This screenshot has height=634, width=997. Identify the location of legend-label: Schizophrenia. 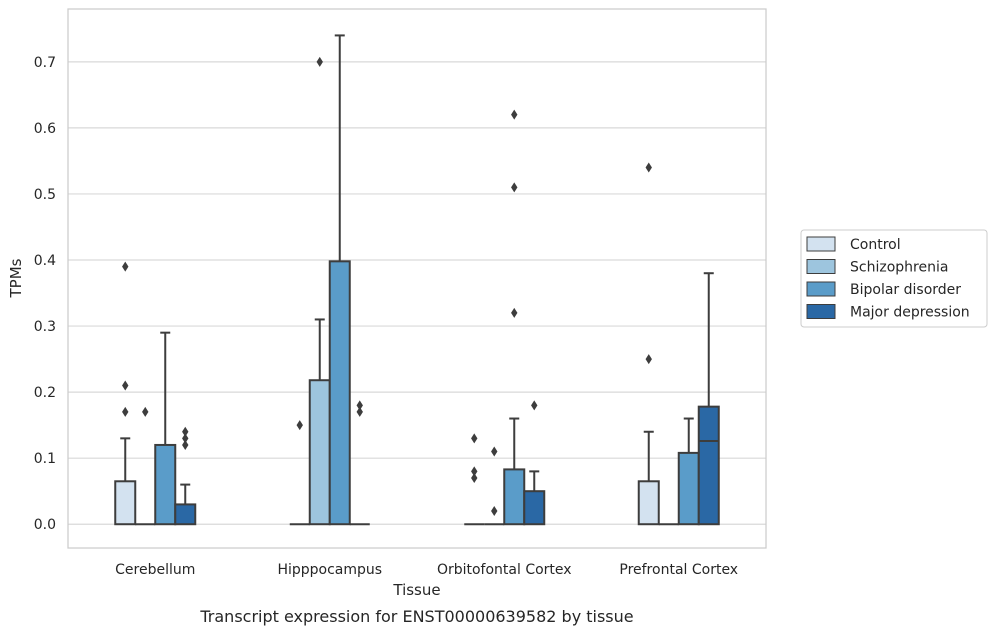
(899, 268).